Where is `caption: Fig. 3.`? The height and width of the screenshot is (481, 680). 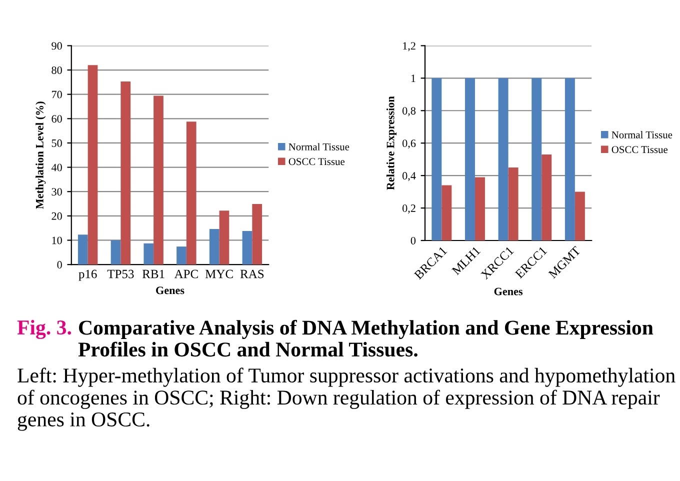 caption: Fig. 3. is located at coordinates (44, 329).